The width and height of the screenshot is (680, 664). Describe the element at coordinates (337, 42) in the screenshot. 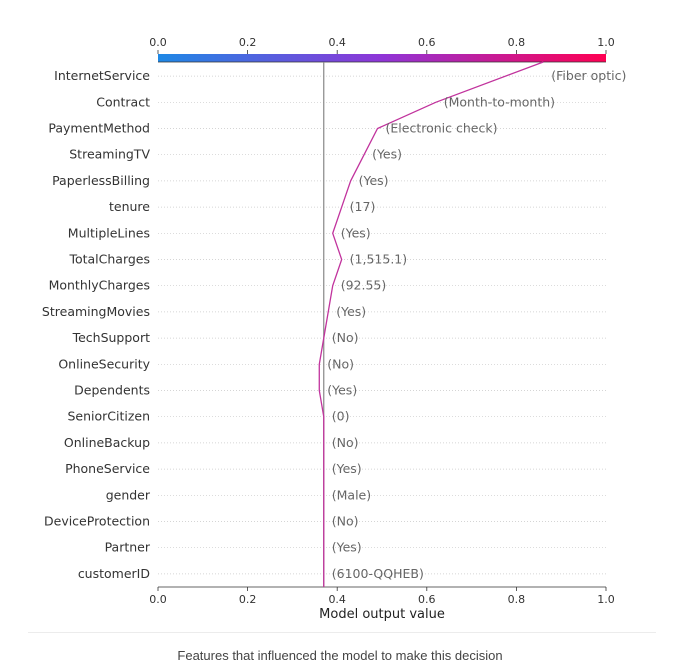

I see `top-tick-label: 0.4` at that location.